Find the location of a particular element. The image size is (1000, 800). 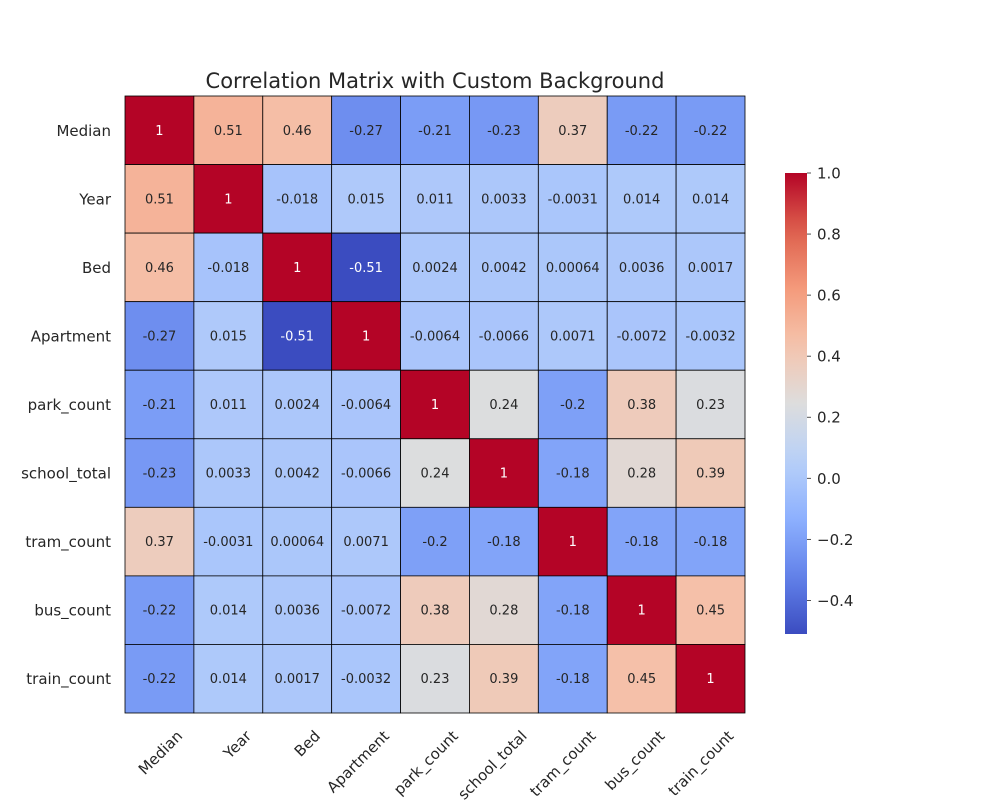

heatmap-annotation-8-7: 0.45 is located at coordinates (641, 679).